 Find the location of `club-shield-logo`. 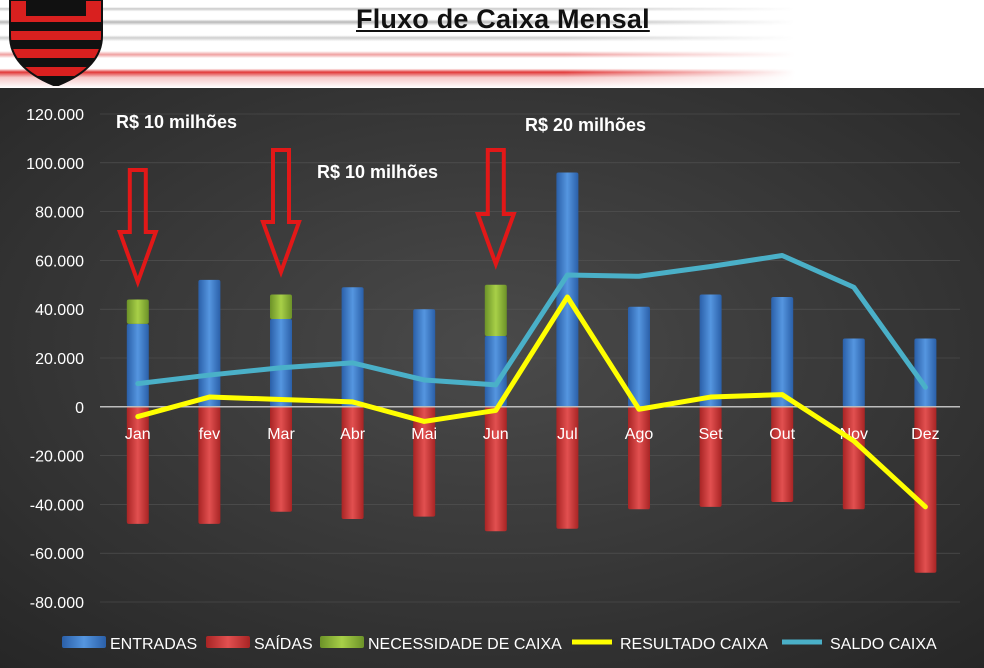

club-shield-logo is located at coordinates (56, 43).